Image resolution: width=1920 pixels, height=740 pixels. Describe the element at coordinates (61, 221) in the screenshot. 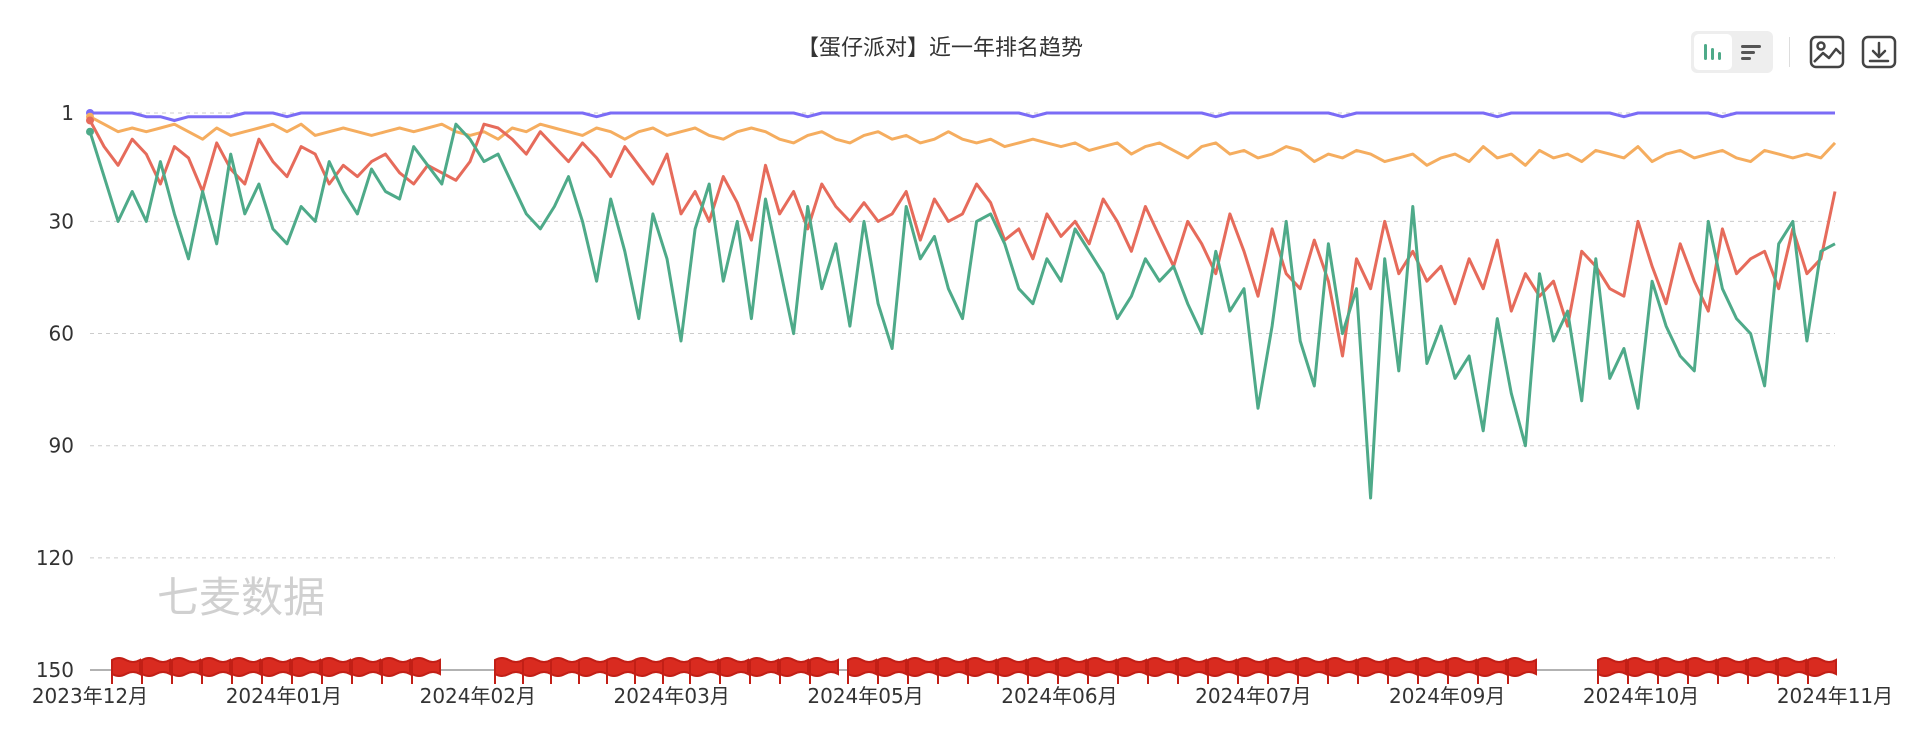

I see `y-tick-label: 30` at that location.